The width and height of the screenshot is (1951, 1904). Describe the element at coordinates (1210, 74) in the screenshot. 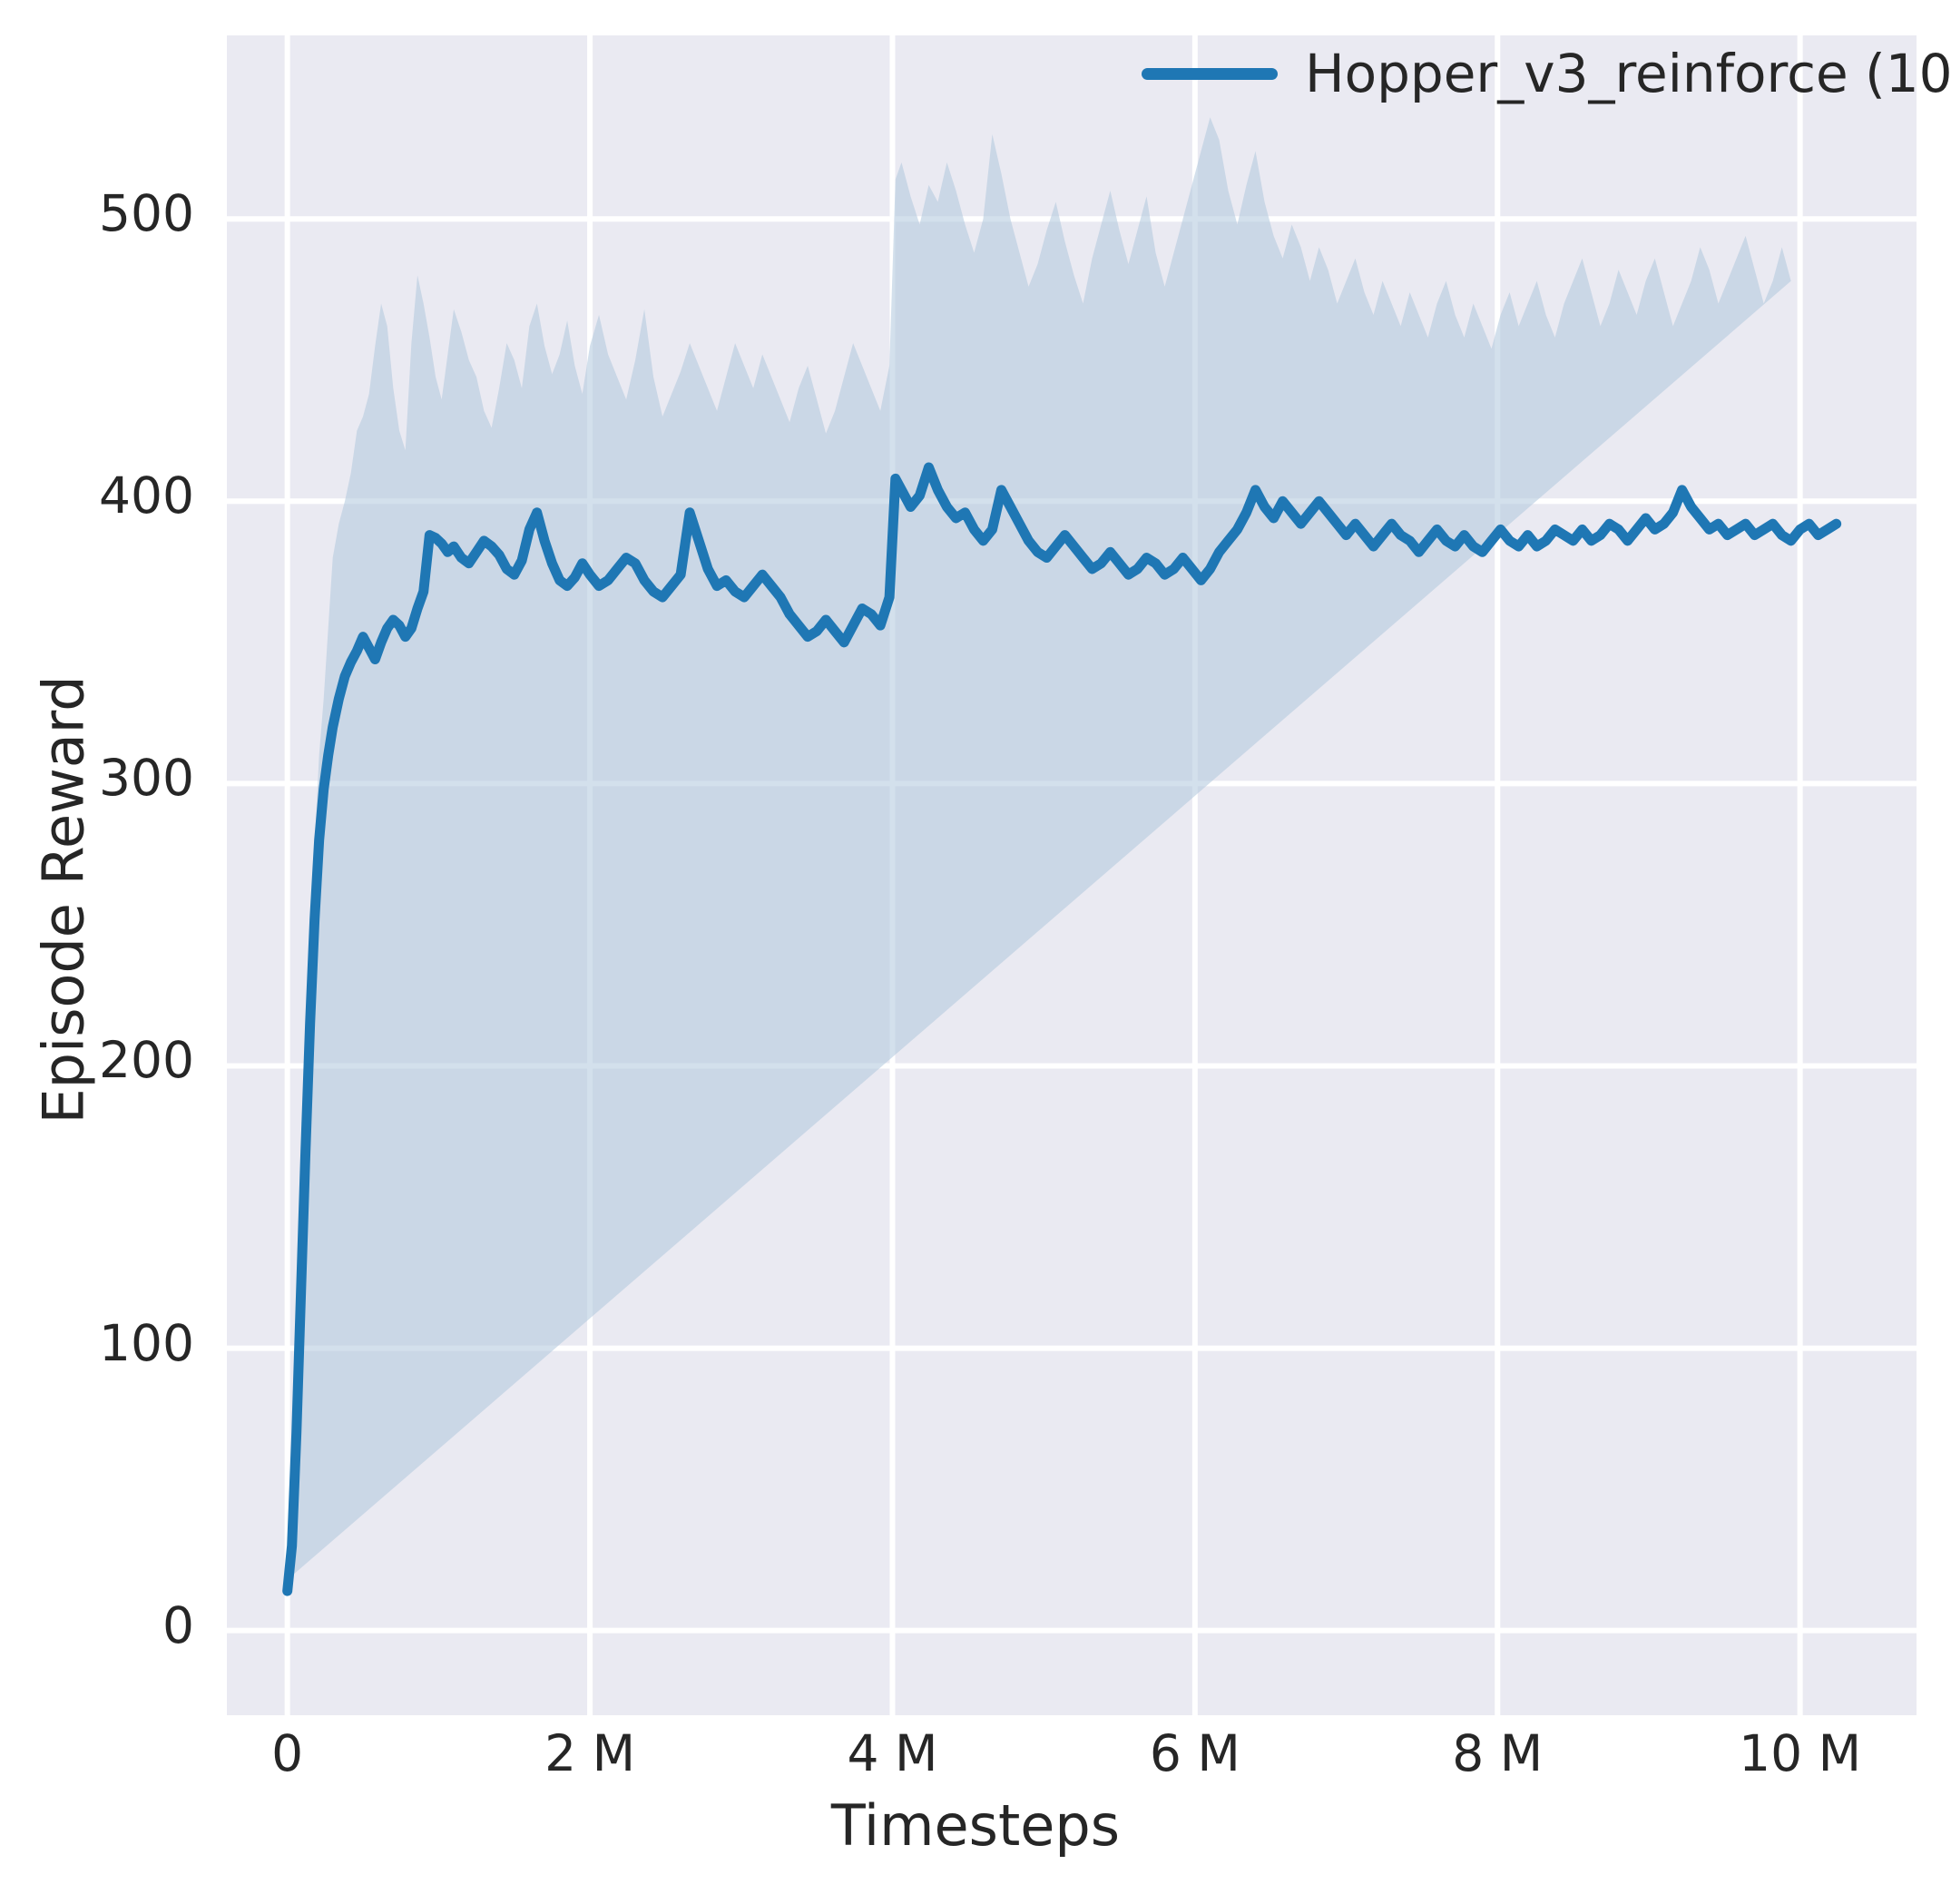

I see `legend-line-swatch` at that location.